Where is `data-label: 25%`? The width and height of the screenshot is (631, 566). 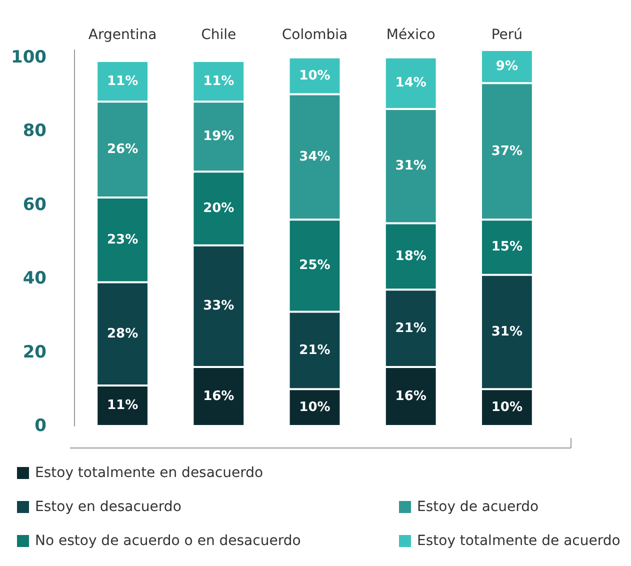 data-label: 25% is located at coordinates (314, 266).